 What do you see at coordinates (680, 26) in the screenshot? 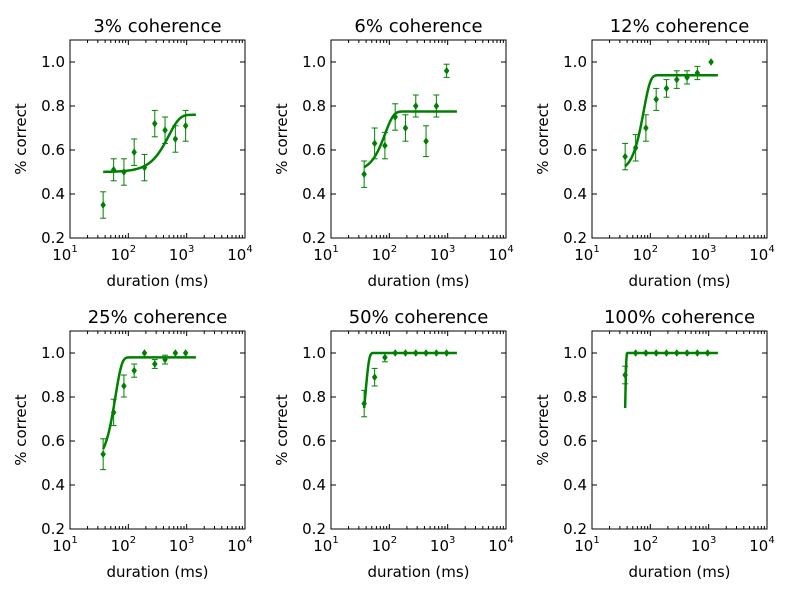
I see `panel-title: 12% coherence` at bounding box center [680, 26].